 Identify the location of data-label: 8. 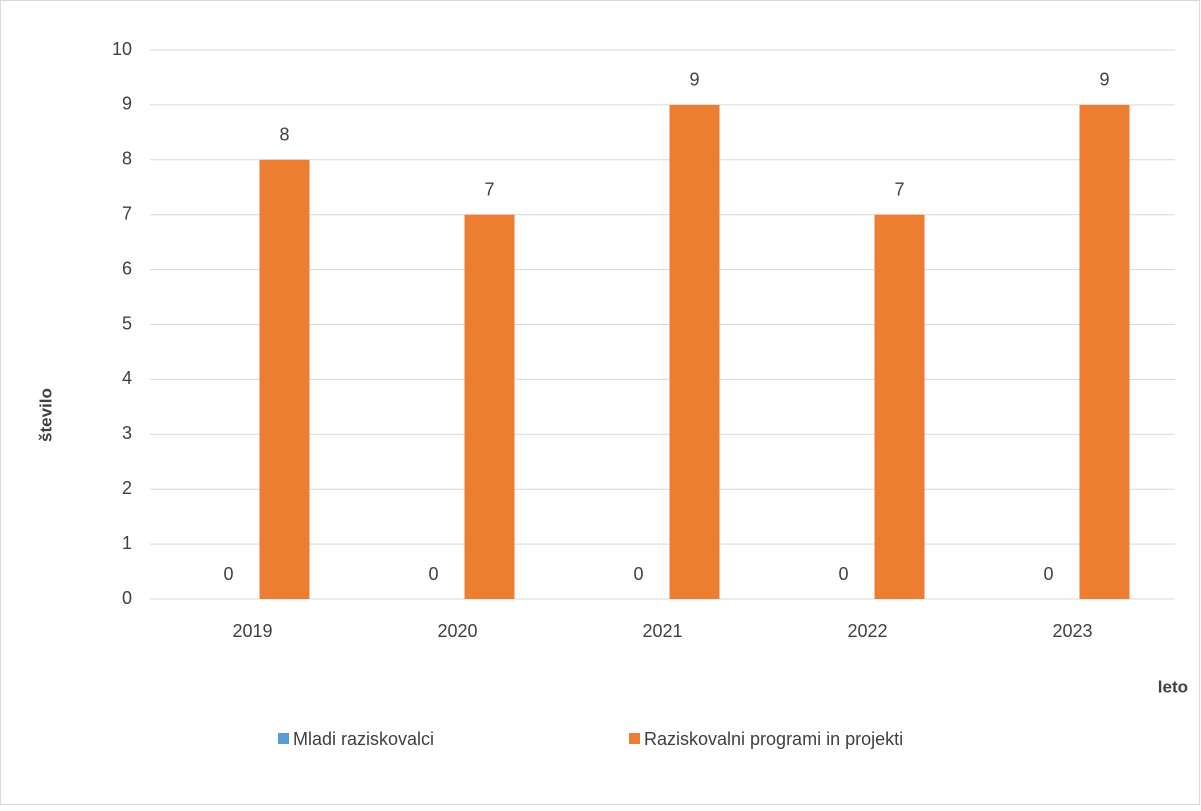
(284, 135).